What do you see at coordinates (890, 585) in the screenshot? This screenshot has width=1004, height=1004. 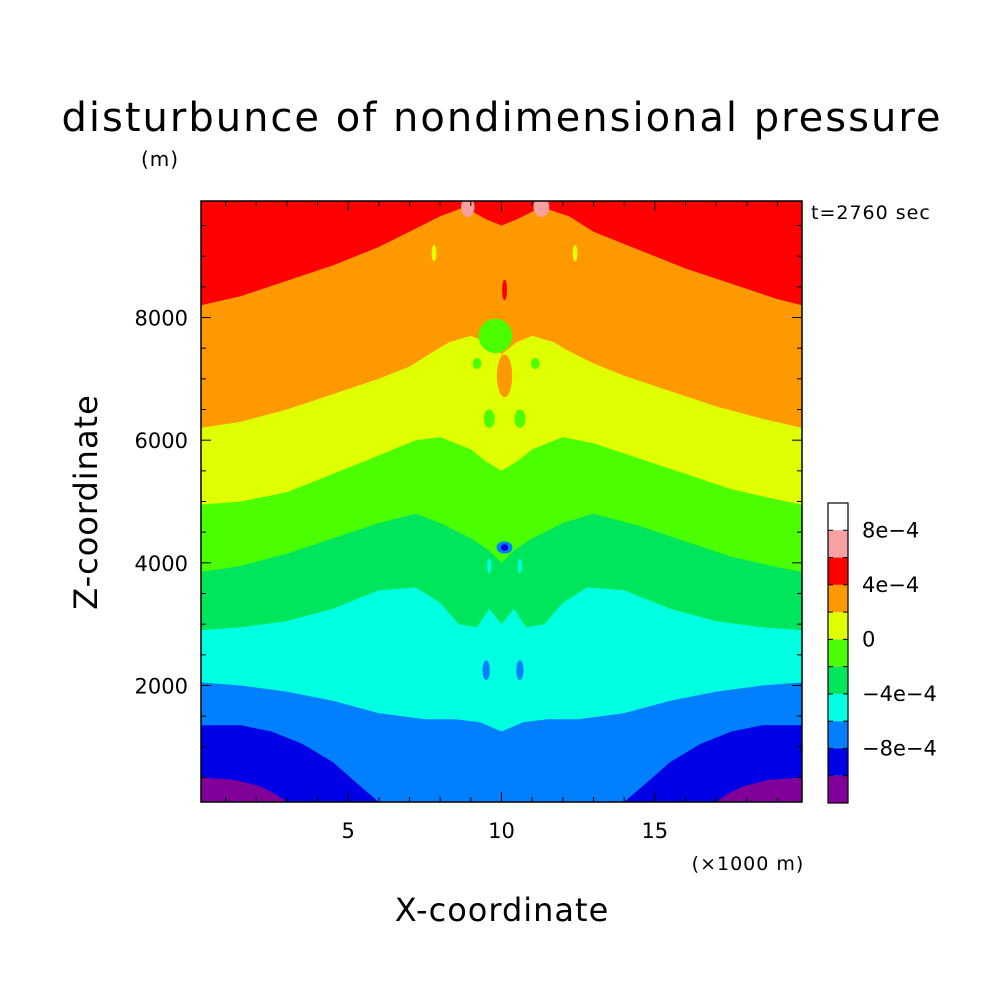 I see `colorbar-label: 4e−4` at bounding box center [890, 585].